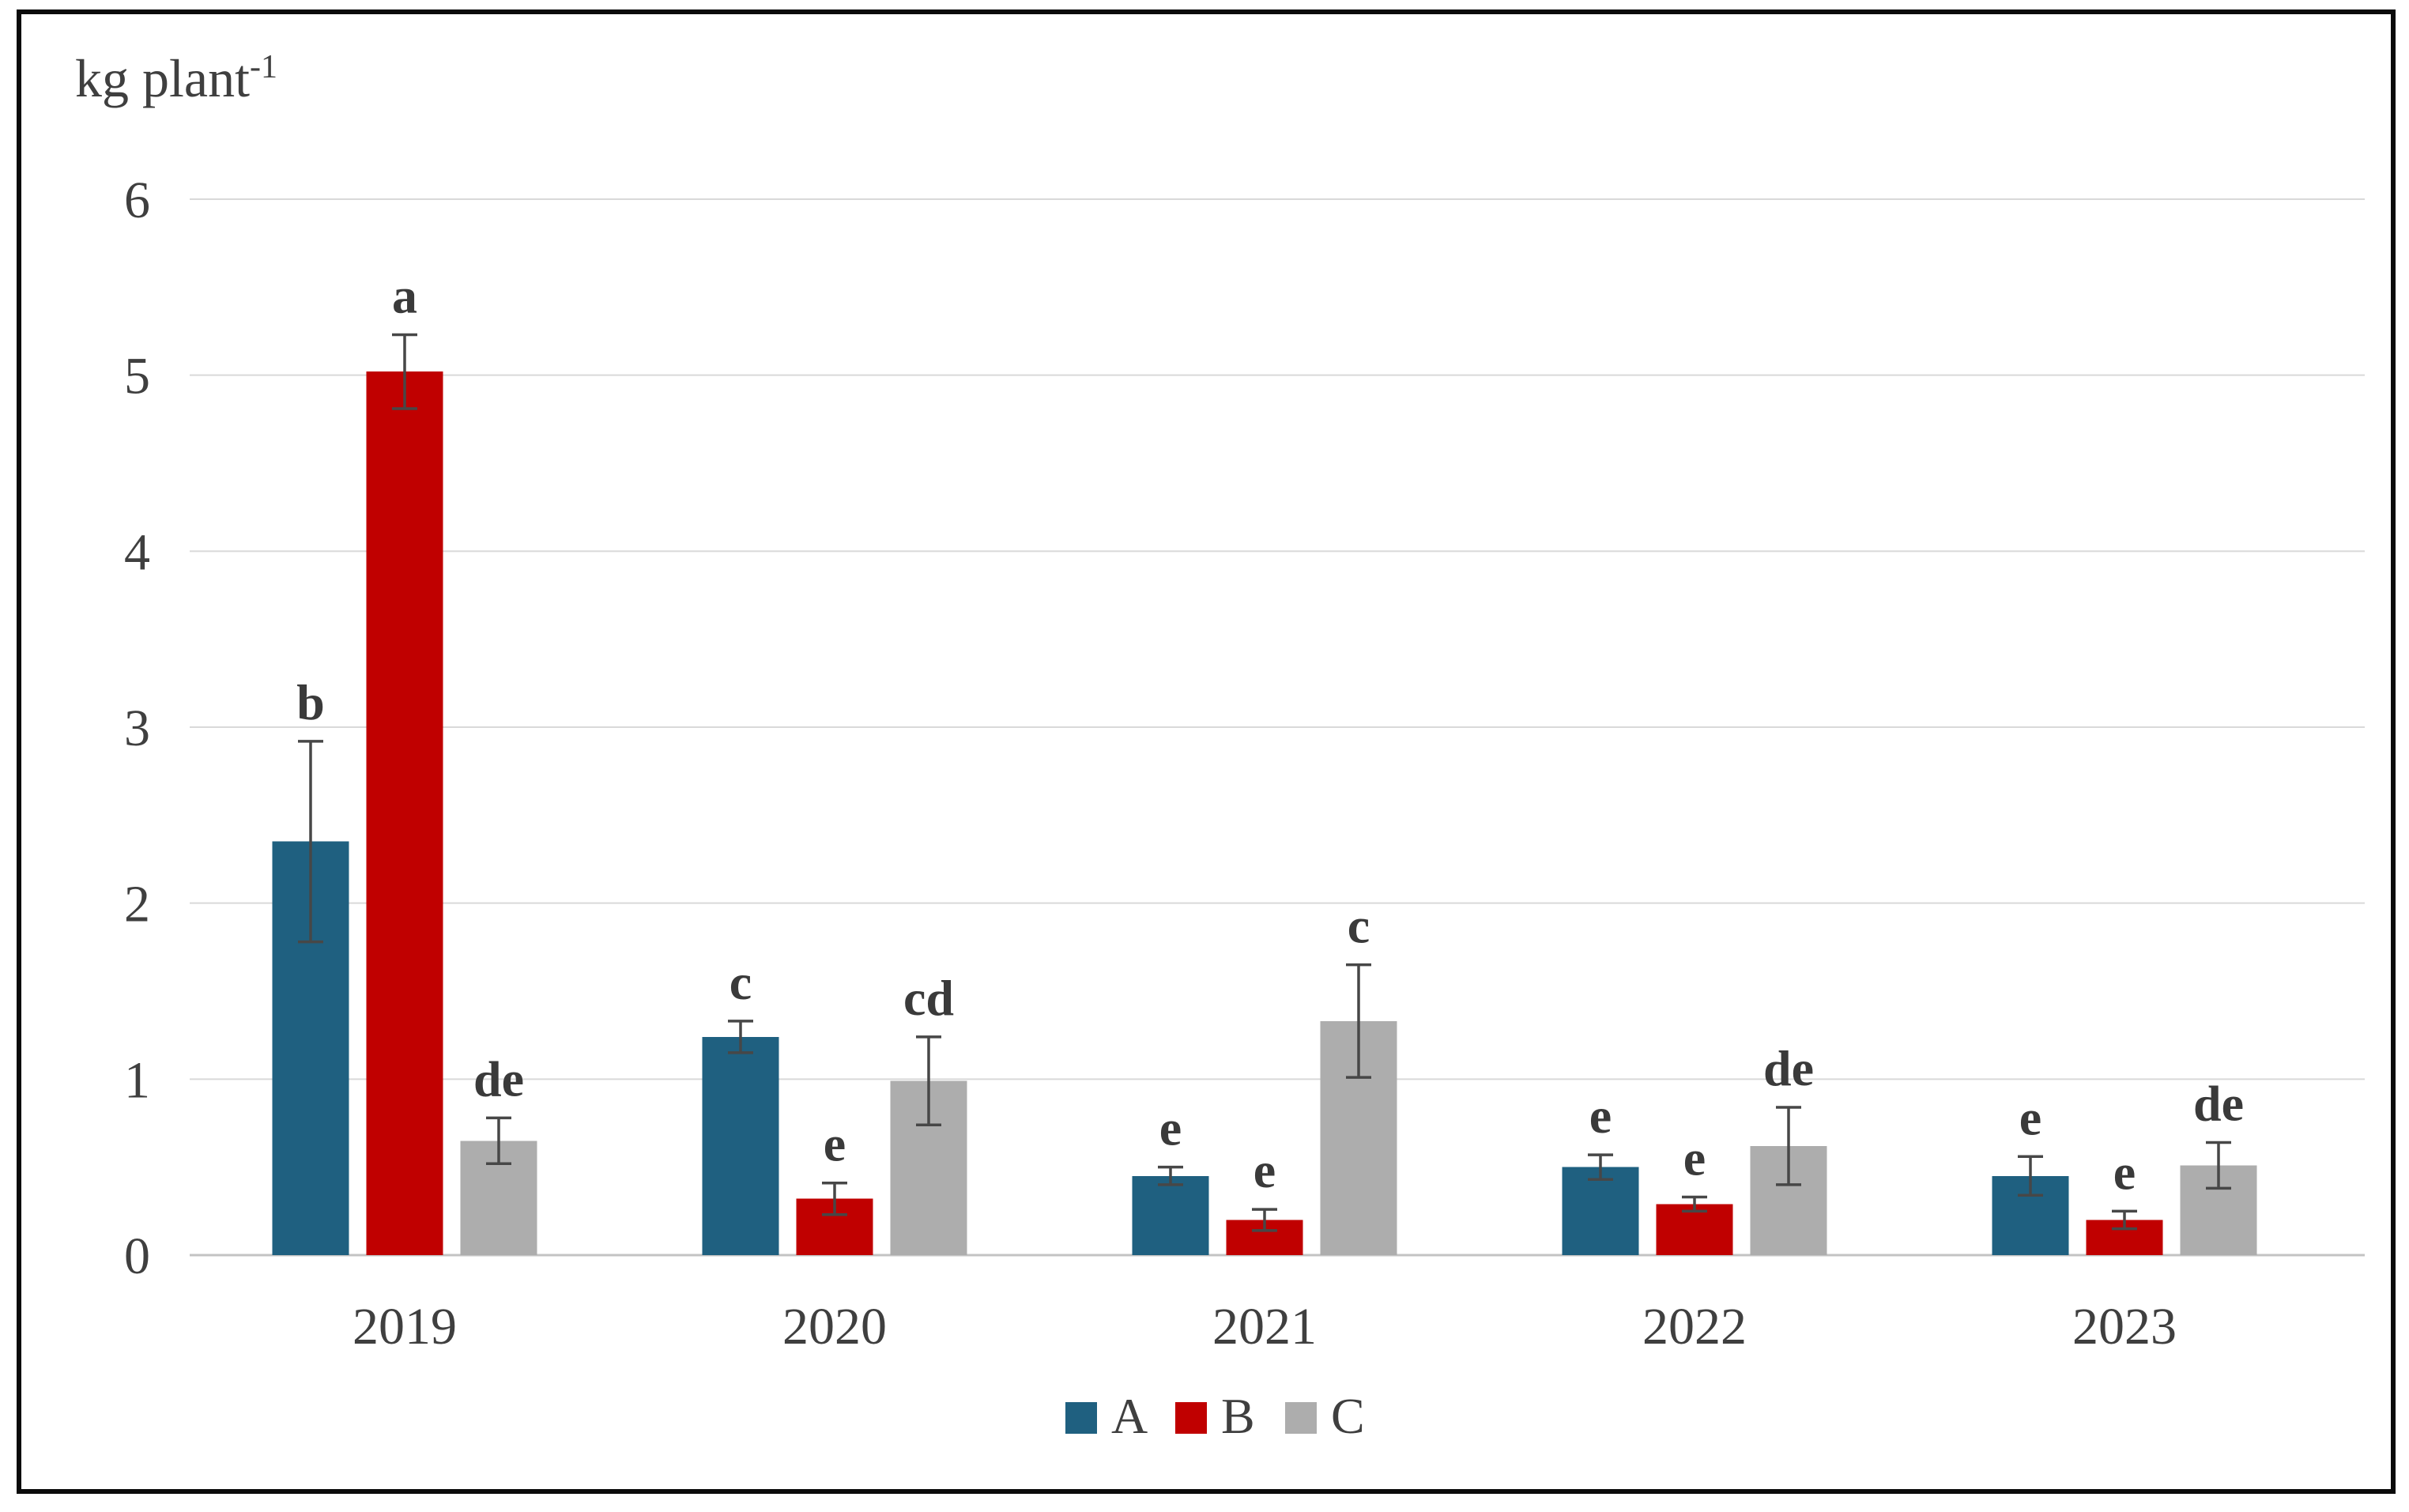 The width and height of the screenshot is (2409, 1512). Describe the element at coordinates (1301, 1418) in the screenshot. I see `legend-swatch-C` at that location.